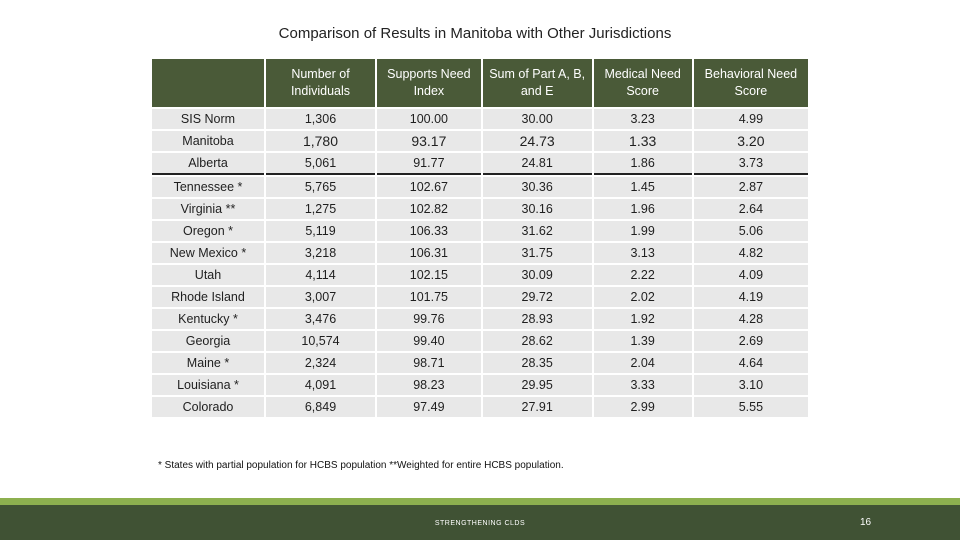  Describe the element at coordinates (642, 363) in the screenshot. I see `cell-medical-need: 2.04` at that location.